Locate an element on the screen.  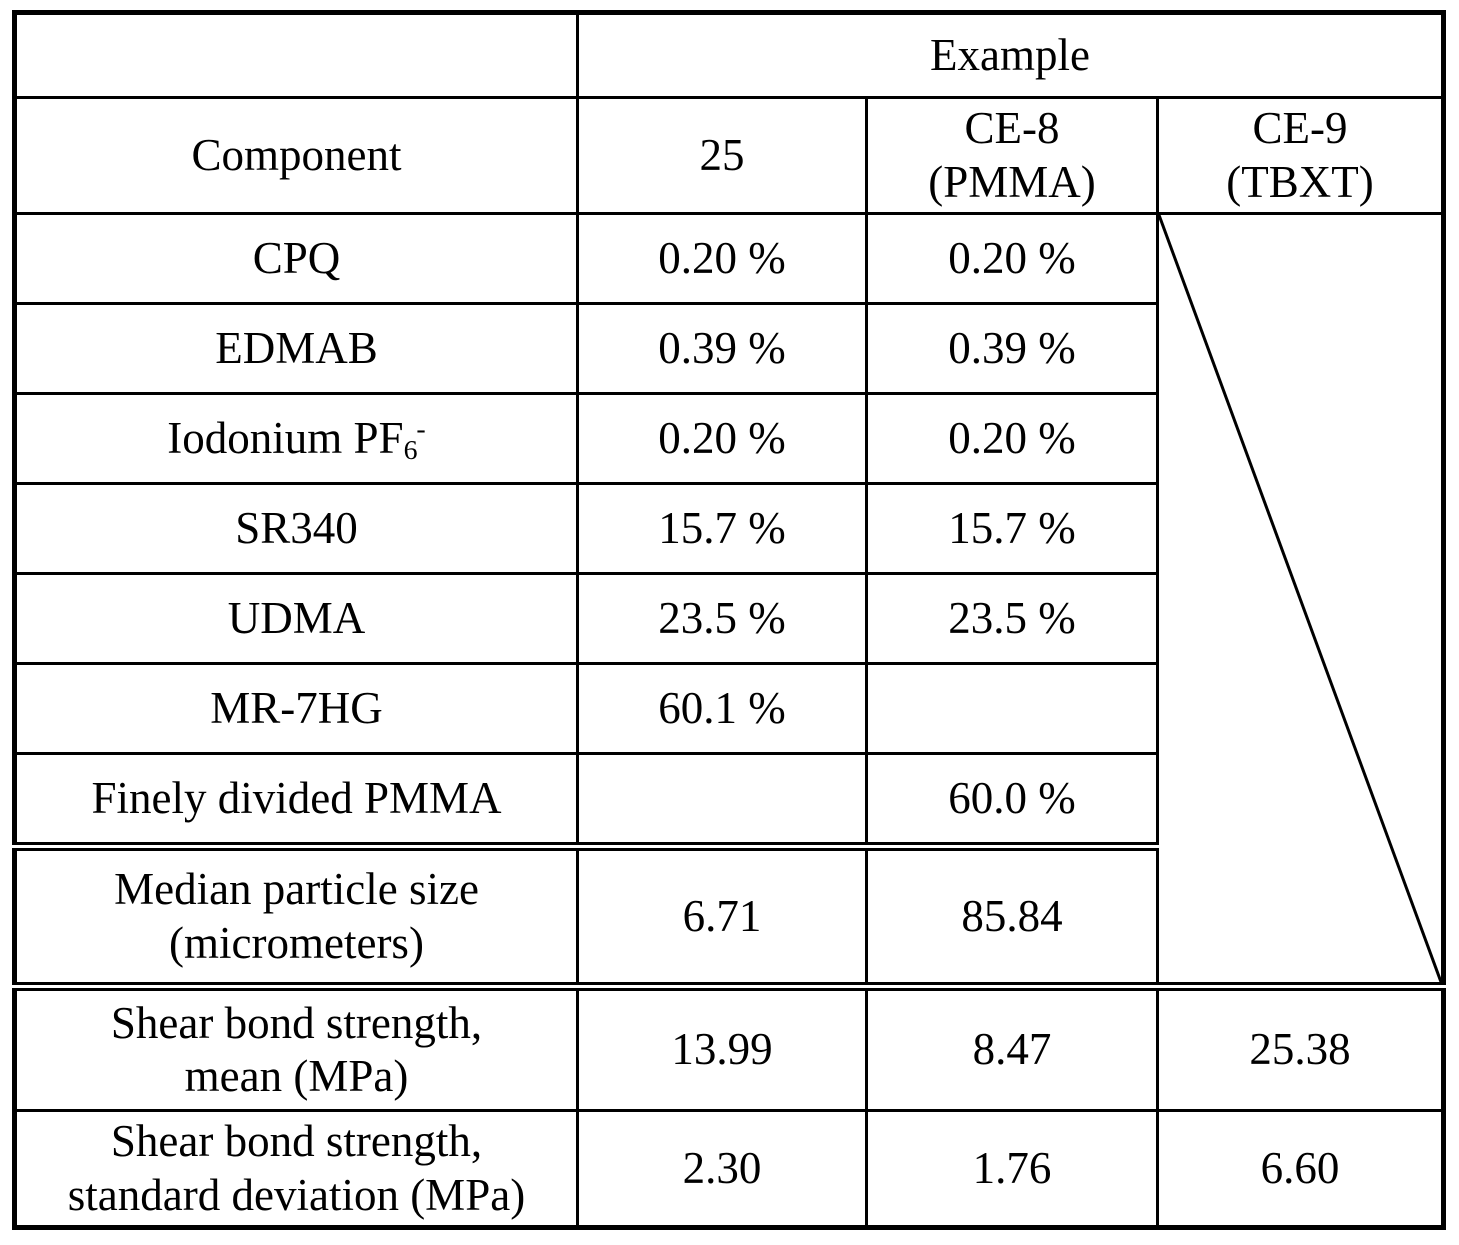
column-header-ce8: CE-8 (PMMA) is located at coordinates (1012, 155).